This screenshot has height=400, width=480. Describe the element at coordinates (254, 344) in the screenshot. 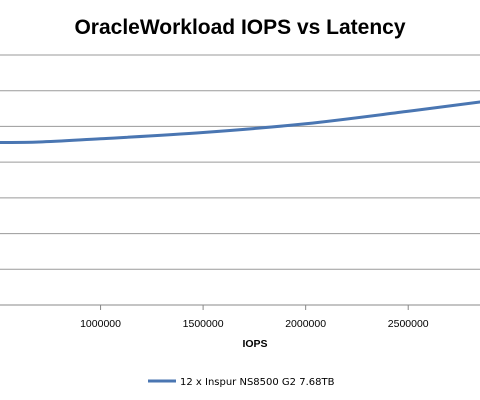

I see `x-axis-label: IOPS` at that location.